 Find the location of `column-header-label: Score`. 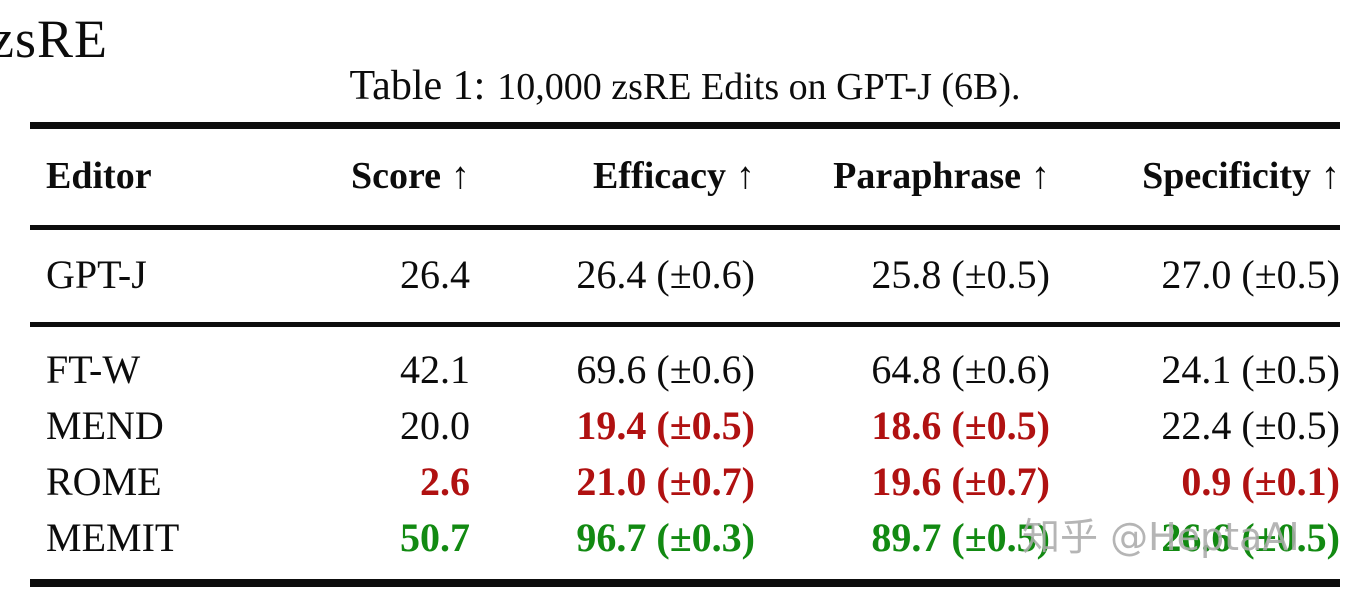

column-header-label: Score is located at coordinates (395, 176).